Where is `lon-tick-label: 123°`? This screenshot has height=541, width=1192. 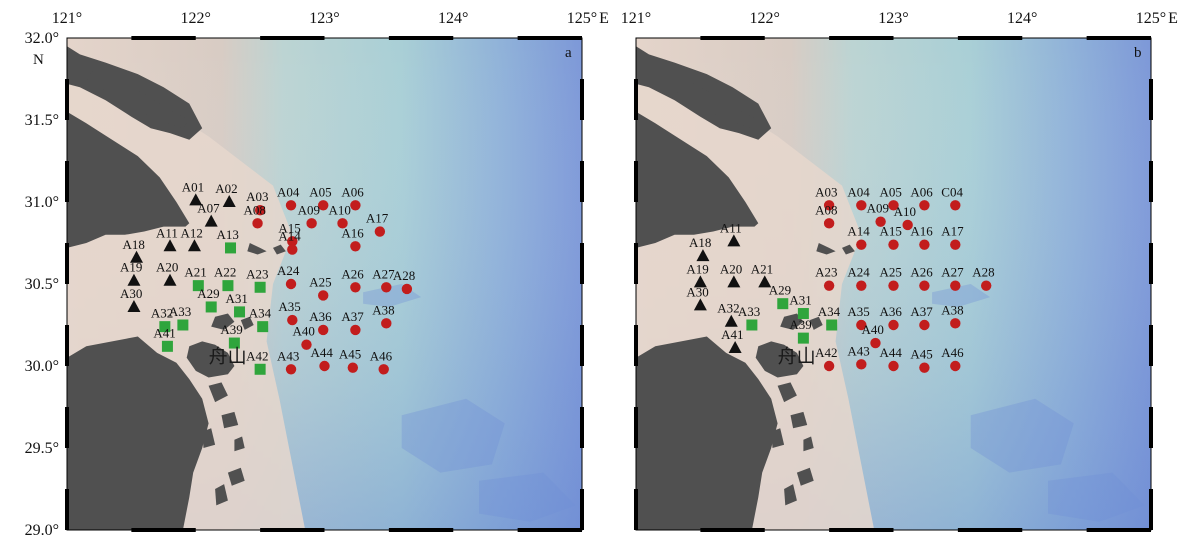 lon-tick-label: 123° is located at coordinates (893, 18).